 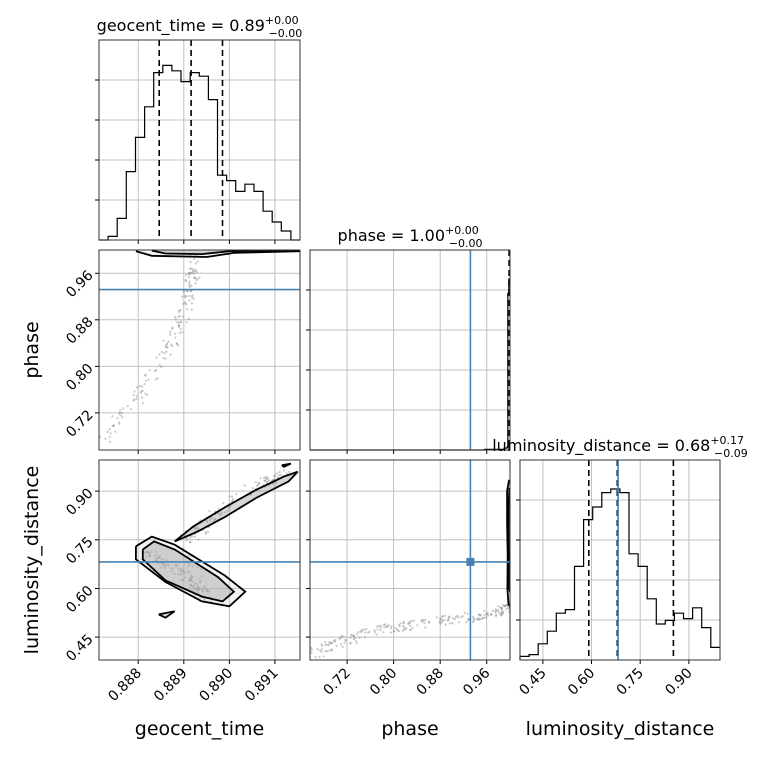 I want to click on title-text: luminosity_distance, so click(x=571, y=446).